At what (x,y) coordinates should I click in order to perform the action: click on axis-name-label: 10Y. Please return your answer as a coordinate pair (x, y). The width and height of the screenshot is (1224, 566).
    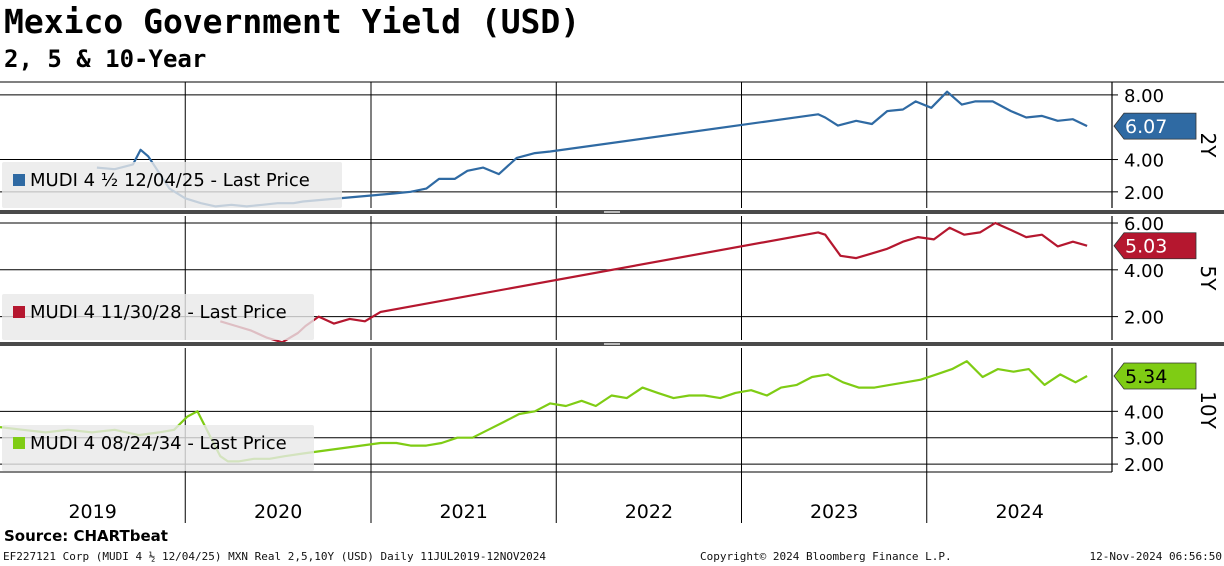
    Looking at the image, I should click on (1208, 410).